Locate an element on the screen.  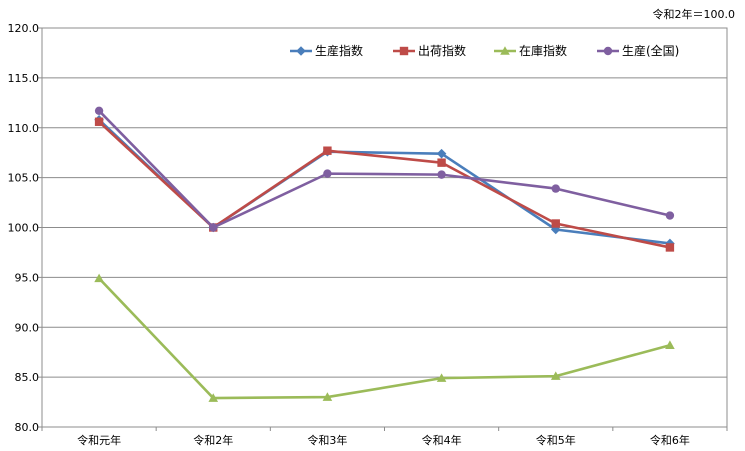
x-tick-label: 令和6年 is located at coordinates (670, 440).